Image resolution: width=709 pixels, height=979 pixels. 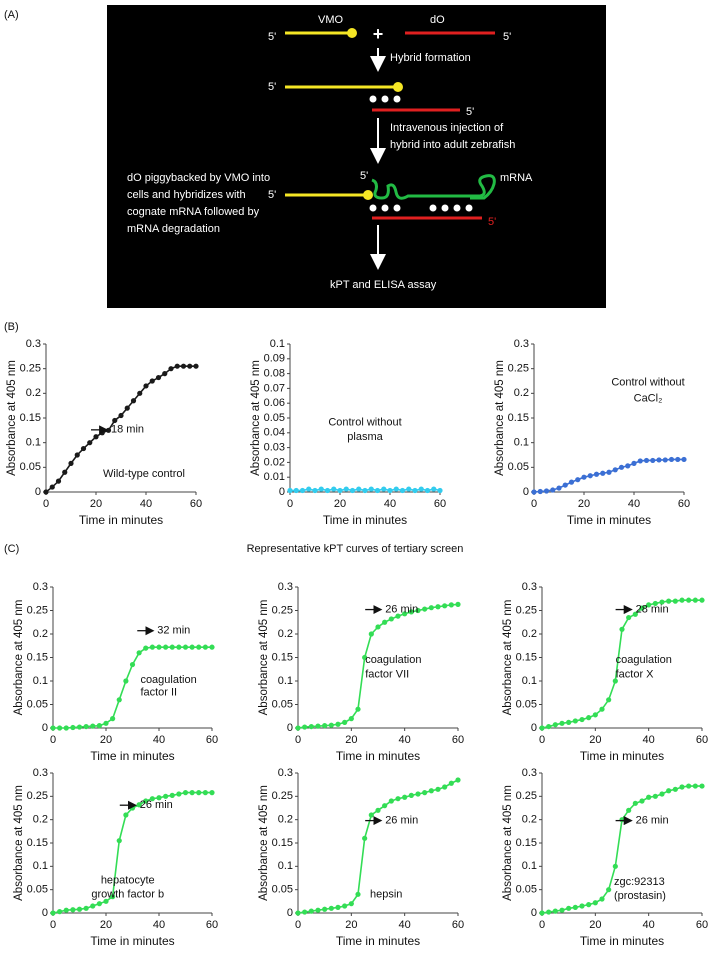 I want to click on step: kPT and ELISA assay, so click(x=383, y=285).